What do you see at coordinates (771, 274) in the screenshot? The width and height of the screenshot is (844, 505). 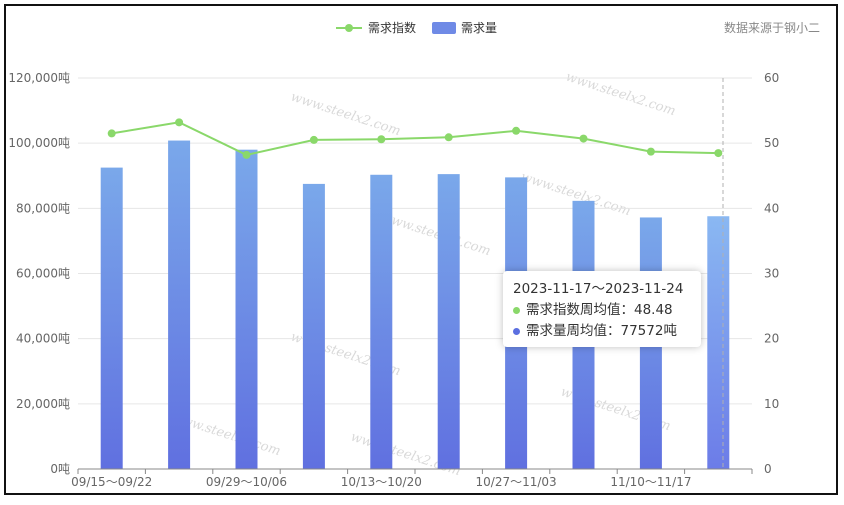 I see `y-right-tick-label: 30` at bounding box center [771, 274].